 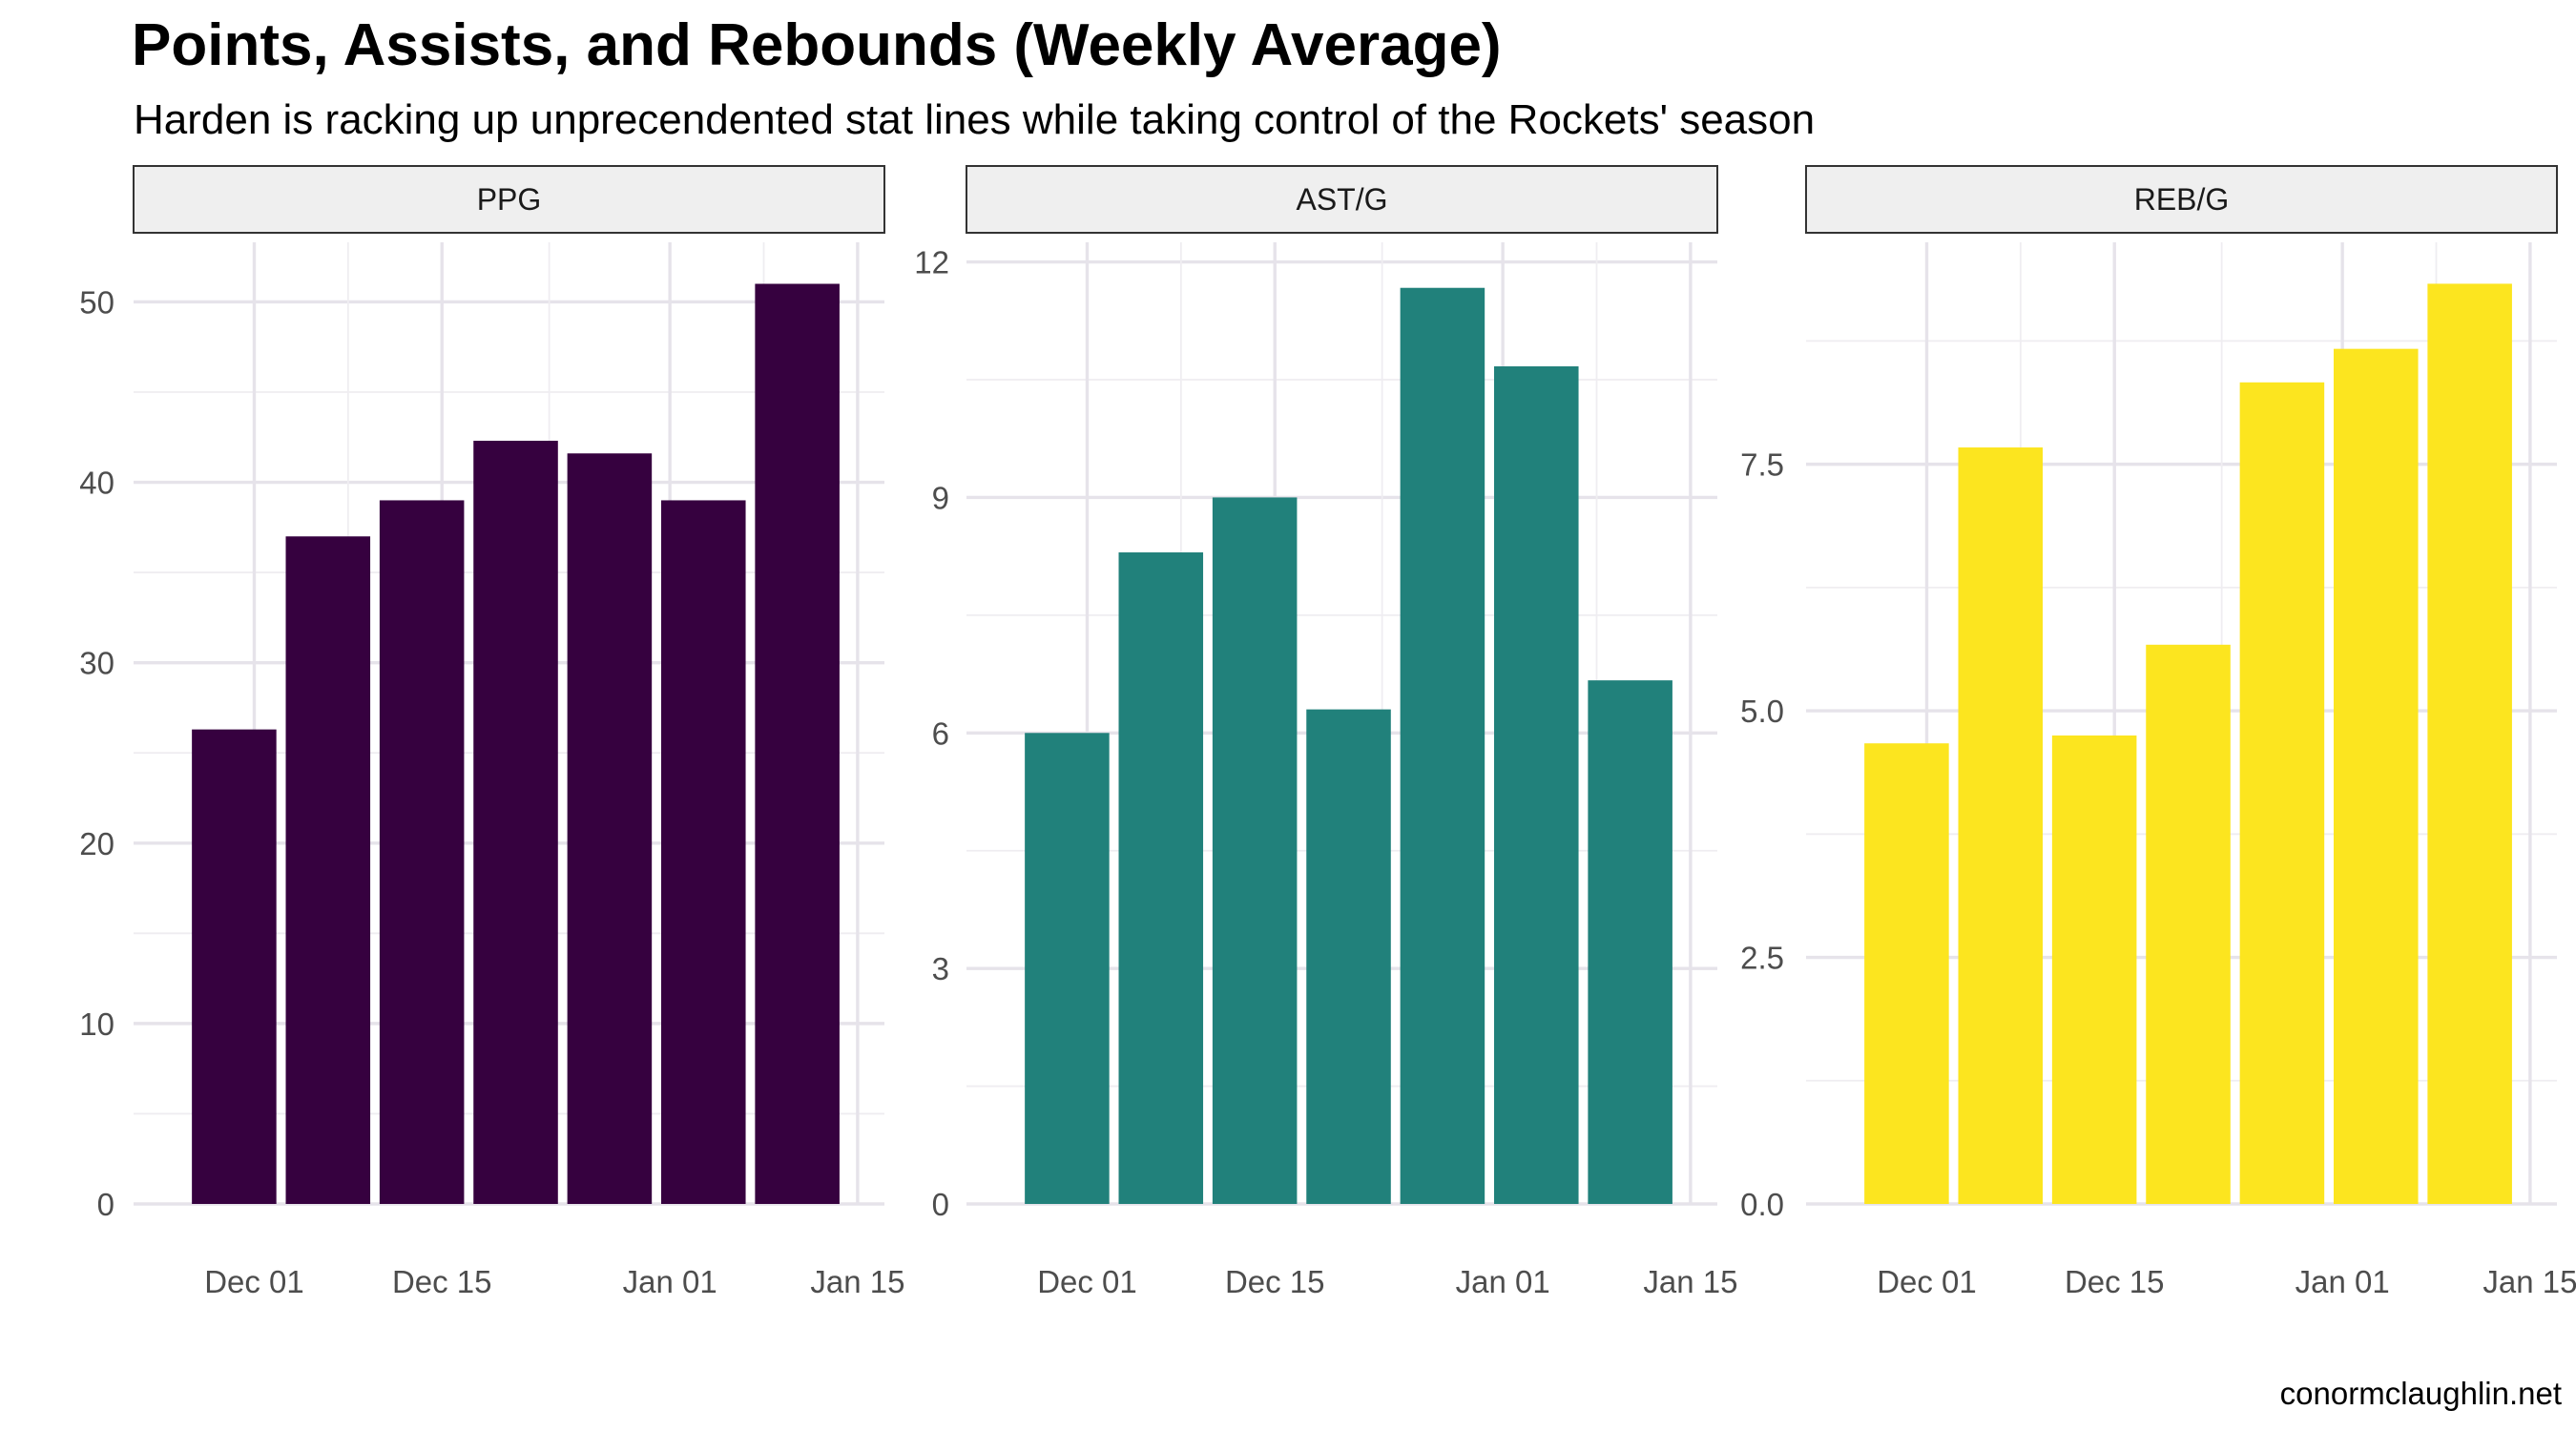 What do you see at coordinates (1762, 1204) in the screenshot?
I see `y-tick-label: 0.0` at bounding box center [1762, 1204].